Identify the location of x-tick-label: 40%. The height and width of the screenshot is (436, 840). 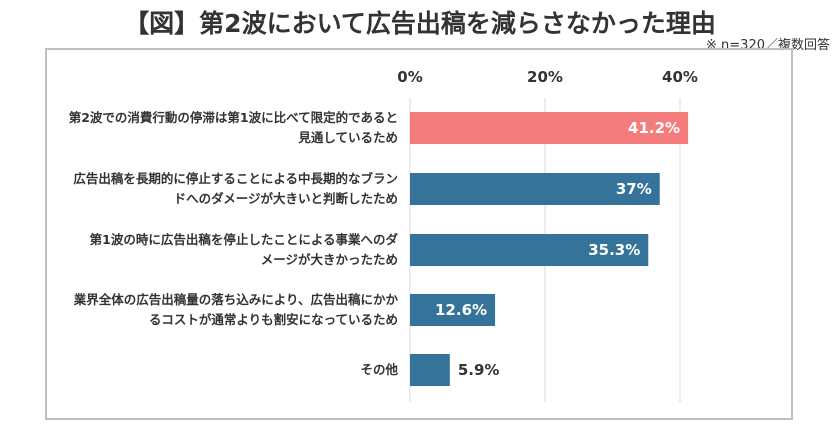
(680, 77).